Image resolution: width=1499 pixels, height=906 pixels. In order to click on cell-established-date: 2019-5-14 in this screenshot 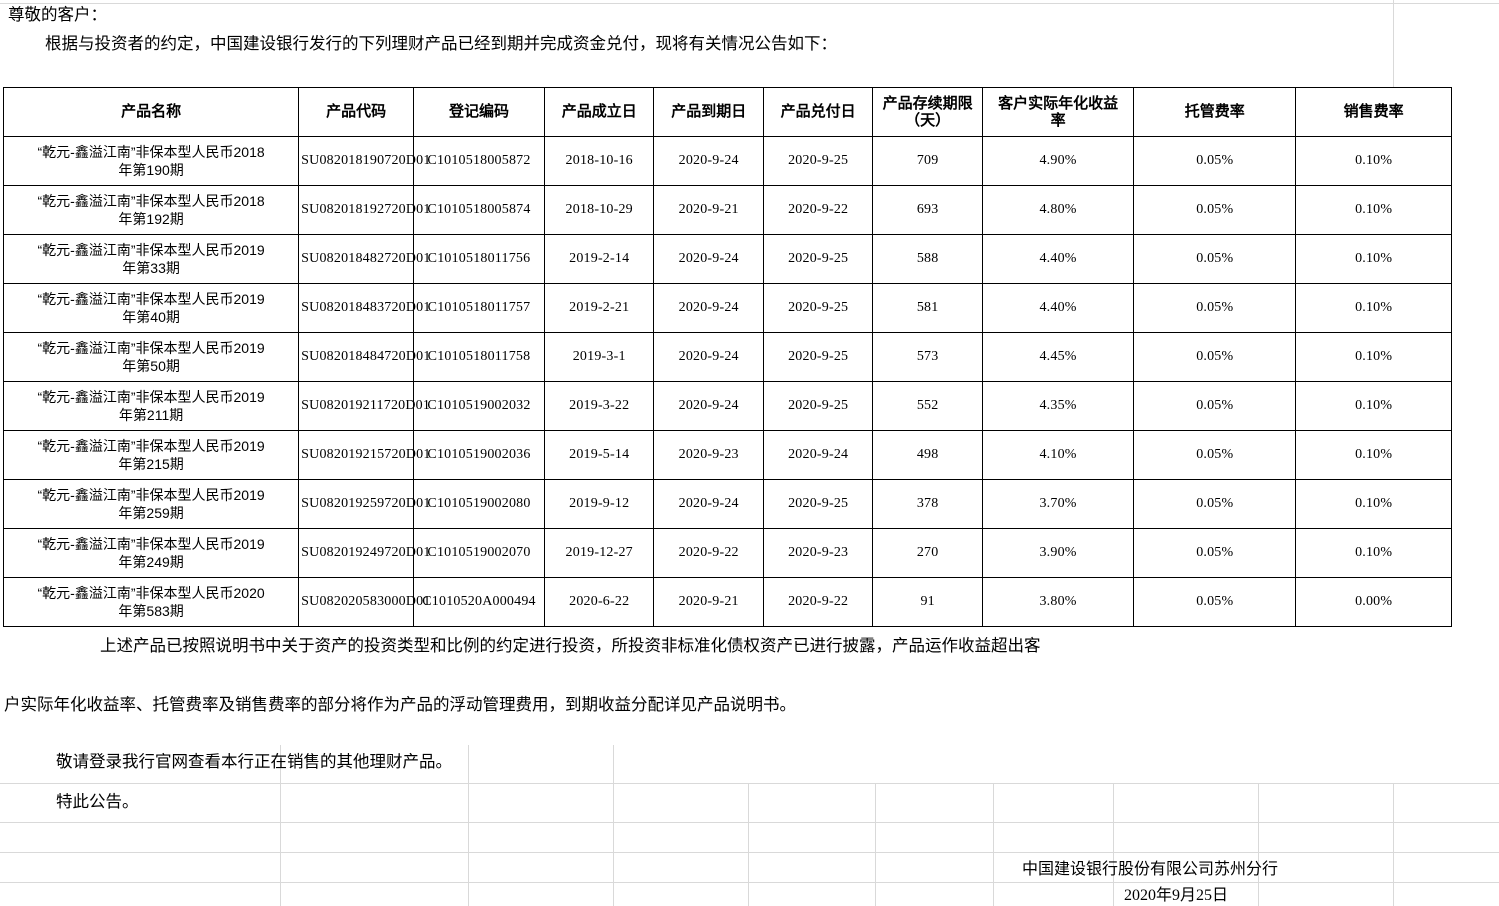, I will do `click(599, 455)`.